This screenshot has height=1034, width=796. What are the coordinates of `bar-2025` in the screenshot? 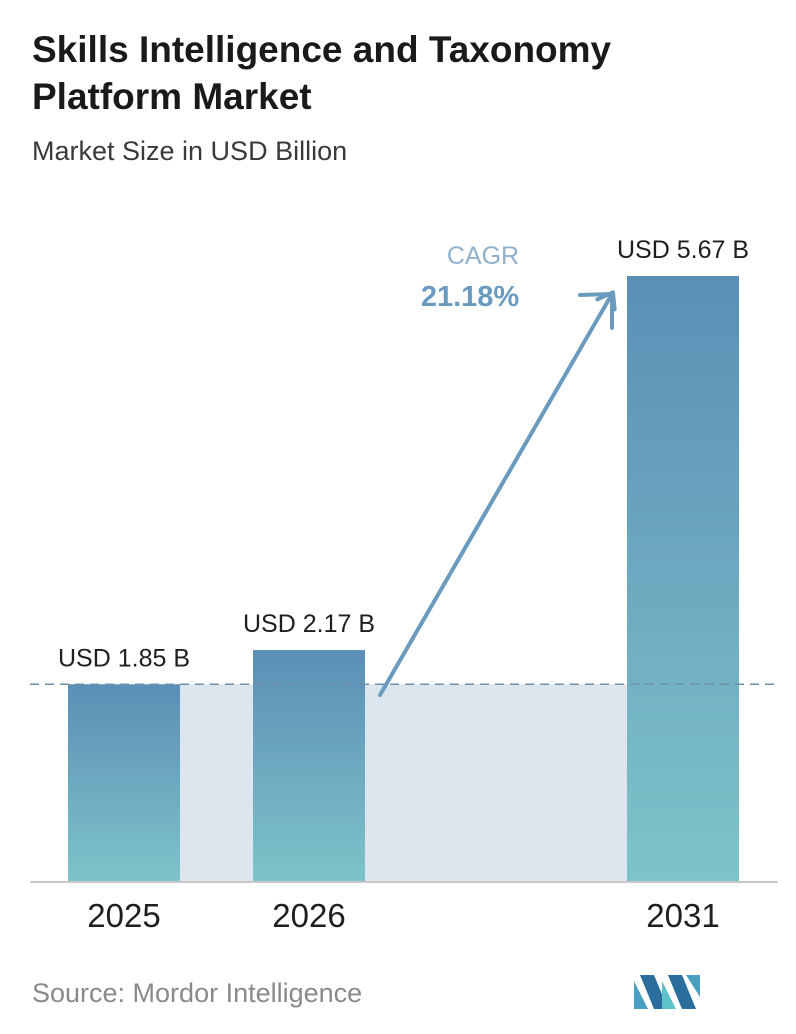 It's located at (124, 783).